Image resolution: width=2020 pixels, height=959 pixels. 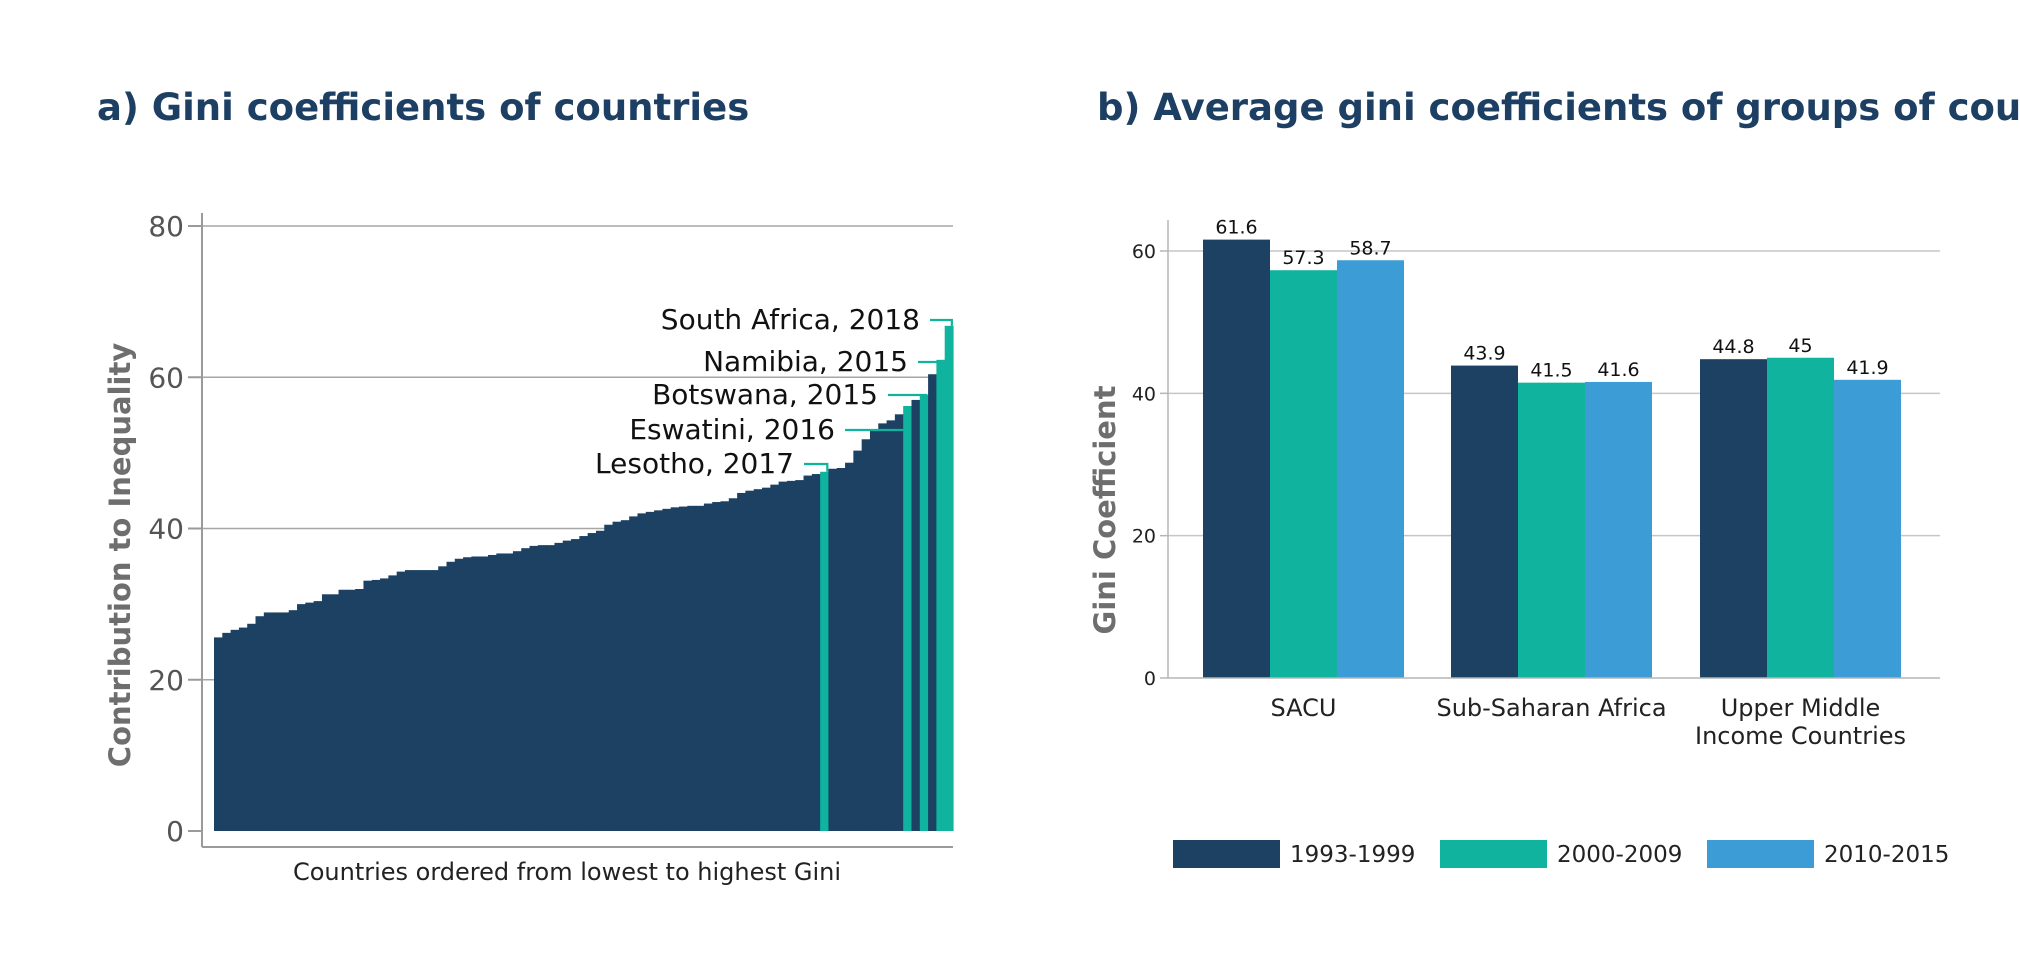 I want to click on panel-b-ylabel: Gini Coefficient, so click(x=1105, y=509).